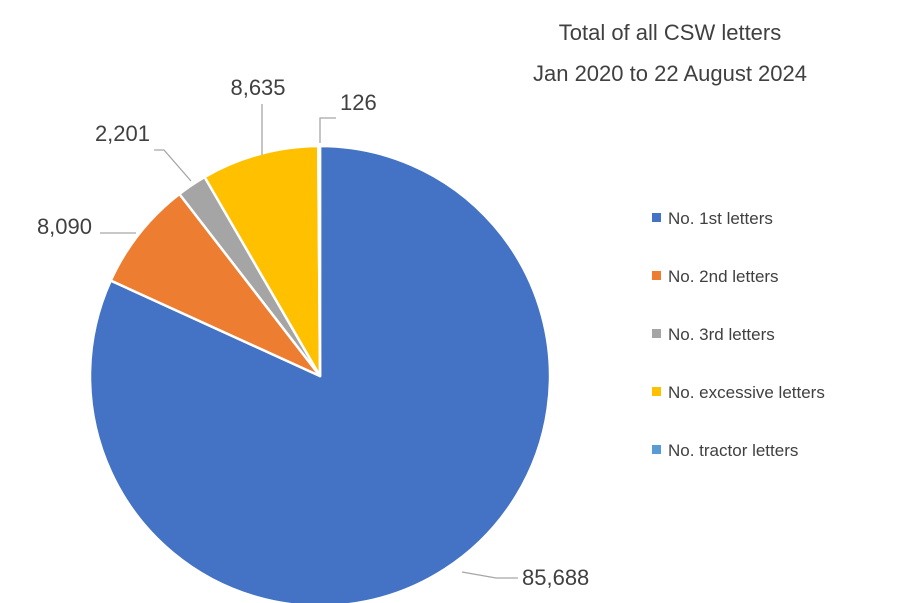  I want to click on data-label-2nd-letters: 8,090, so click(64, 226).